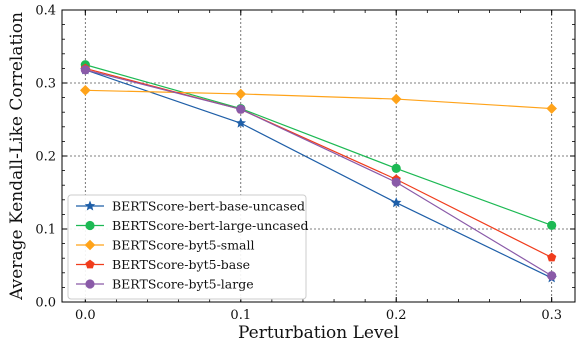  I want to click on legend-item: BERTScore-byt5-small, so click(165, 244).